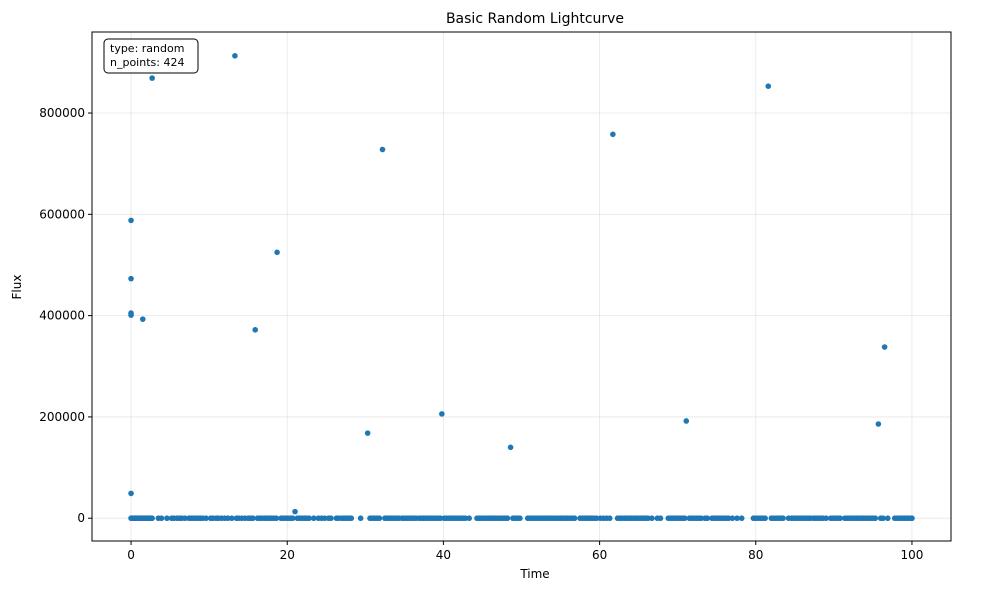 The height and width of the screenshot is (594, 989). What do you see at coordinates (599, 555) in the screenshot?
I see `x-tick-label: 60` at bounding box center [599, 555].